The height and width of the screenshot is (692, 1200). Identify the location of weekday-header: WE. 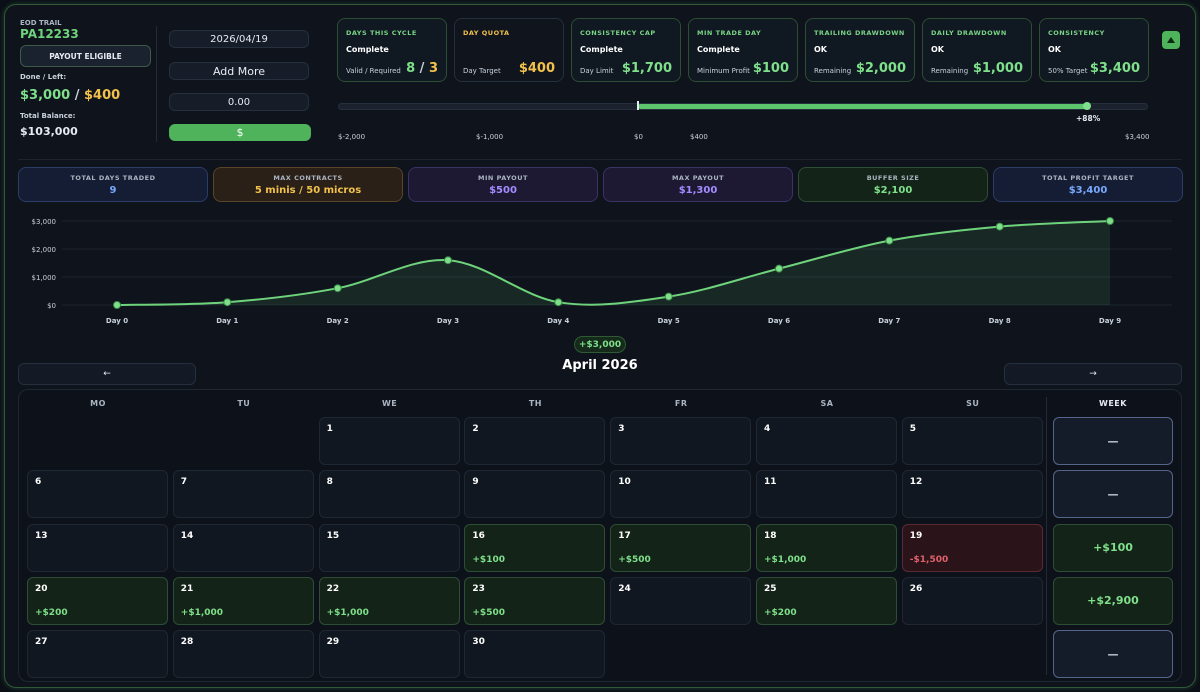
(389, 403).